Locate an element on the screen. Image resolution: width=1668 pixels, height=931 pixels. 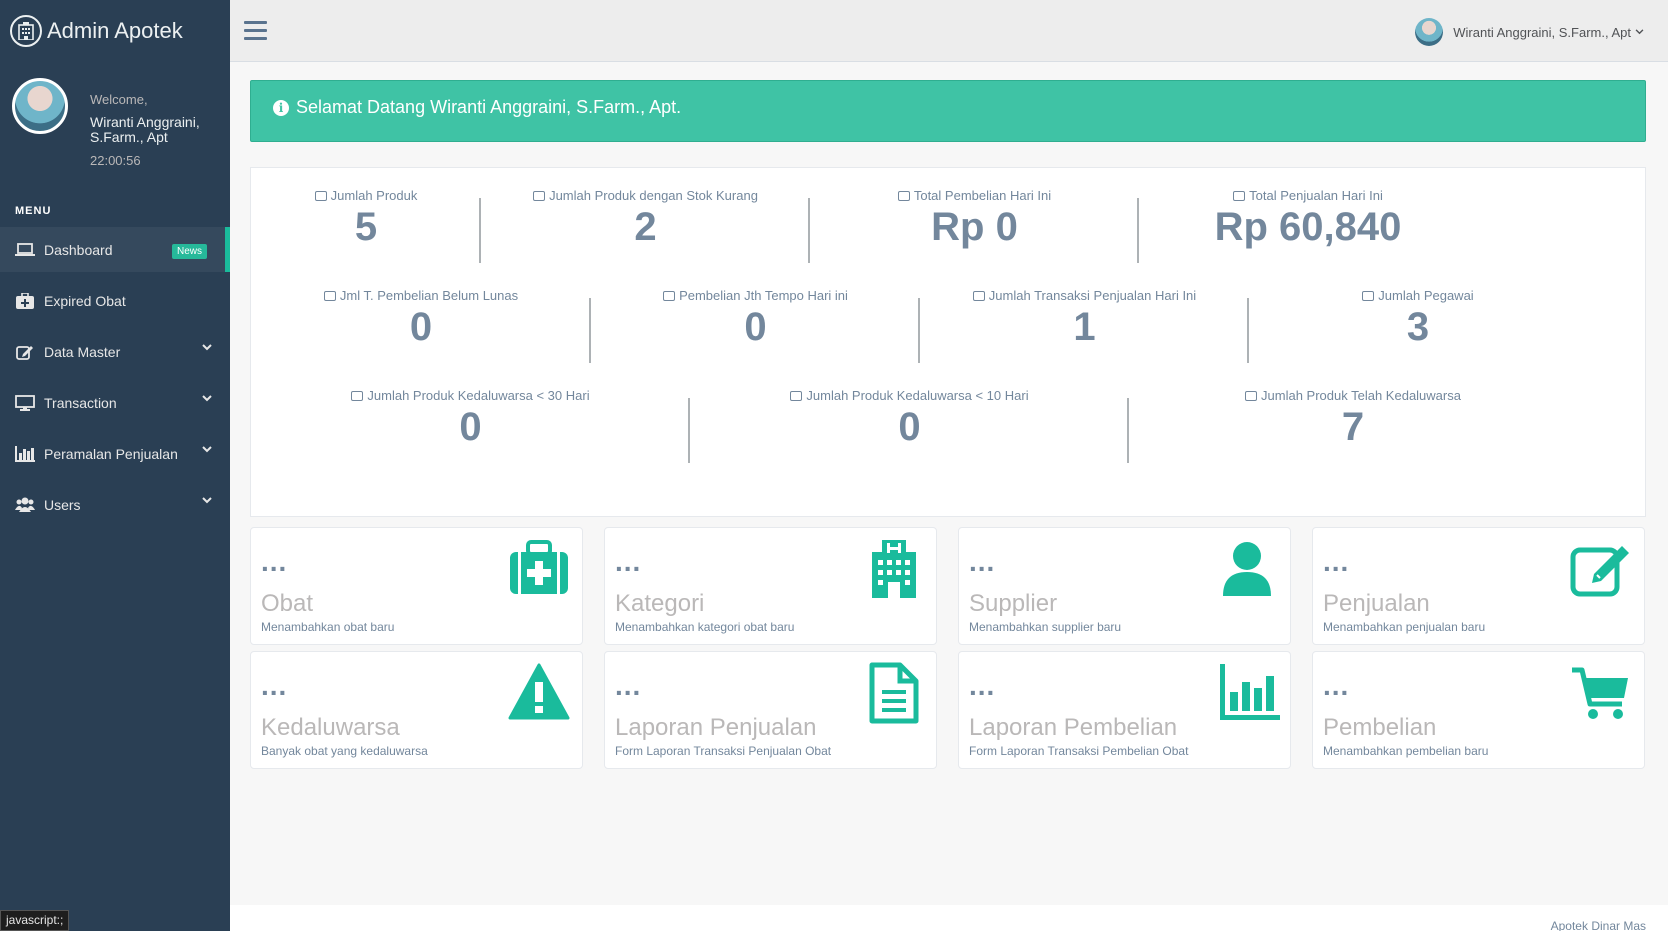
stat-label: Jumlah Produk Telah Kedaluwarsa is located at coordinates (1361, 395).